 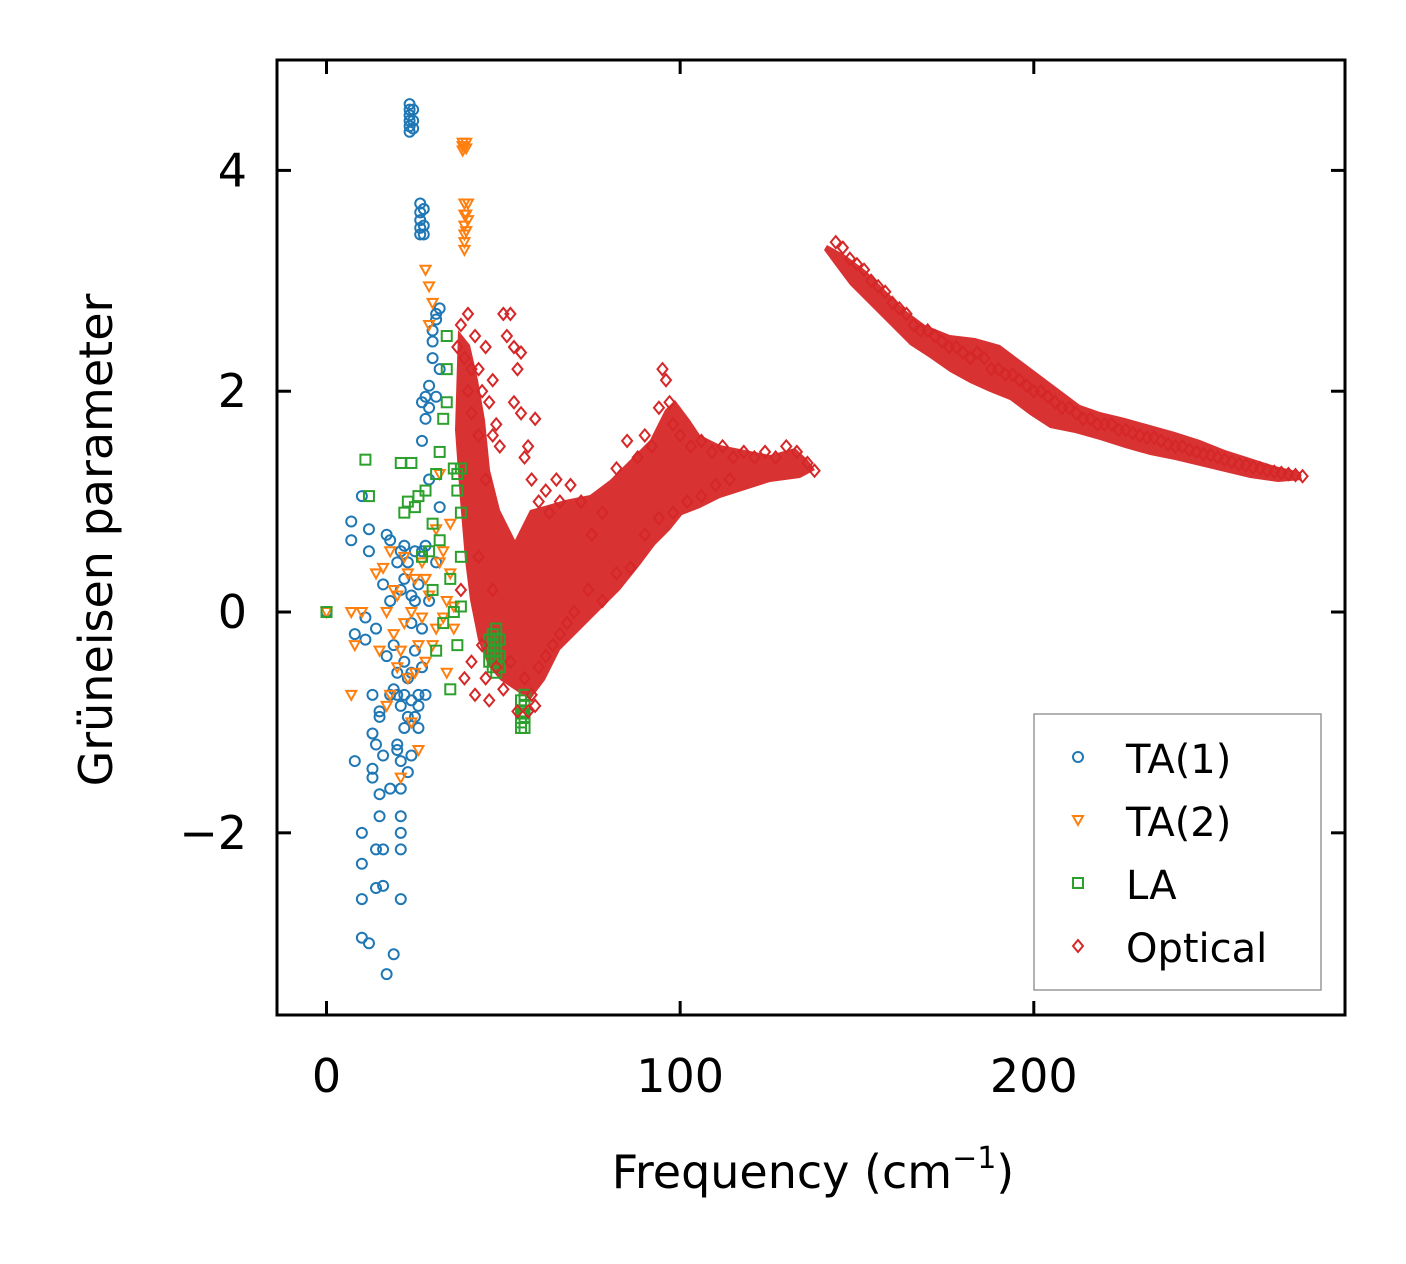 What do you see at coordinates (1063, 363) in the screenshot?
I see `optical-cloud-high-branch` at bounding box center [1063, 363].